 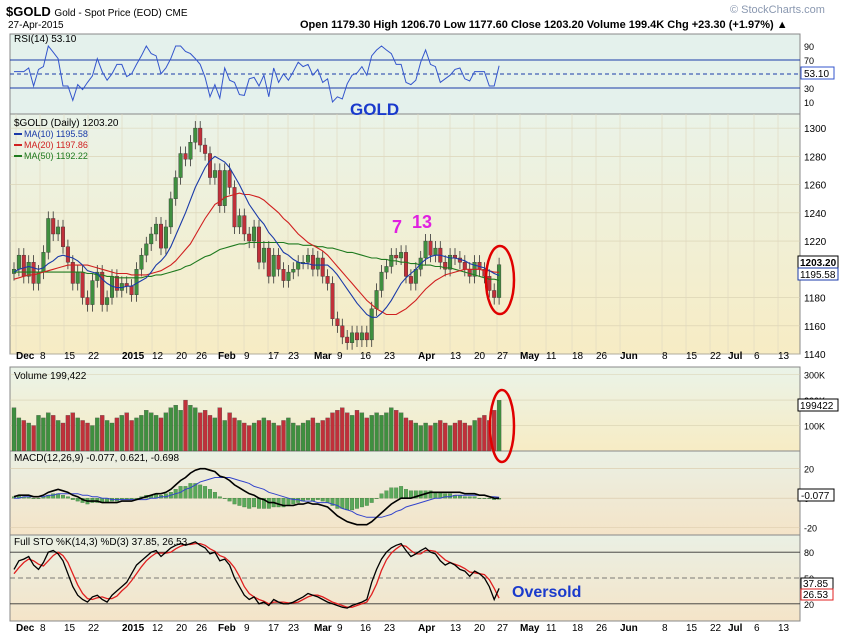 What do you see at coordinates (815, 327) in the screenshot?
I see `price-tick-label: 1160` at bounding box center [815, 327].